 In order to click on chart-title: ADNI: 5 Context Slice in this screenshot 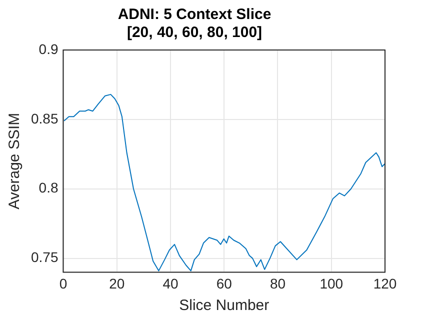, I will do `click(195, 15)`.